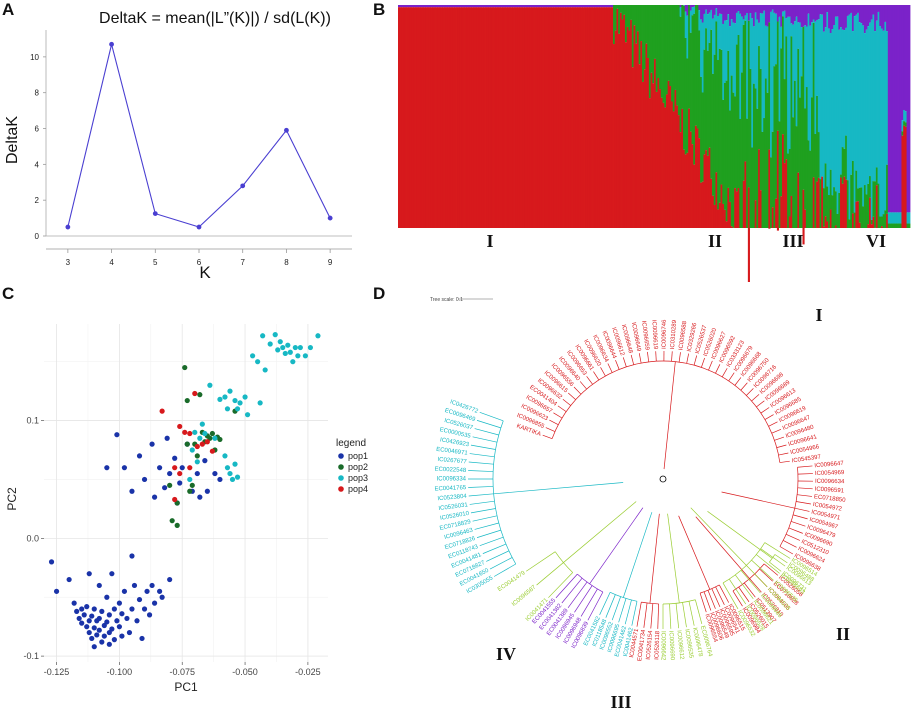  What do you see at coordinates (806, 459) in the screenshot?
I see `tree-leaf-label: IC0545397` at bounding box center [806, 459].